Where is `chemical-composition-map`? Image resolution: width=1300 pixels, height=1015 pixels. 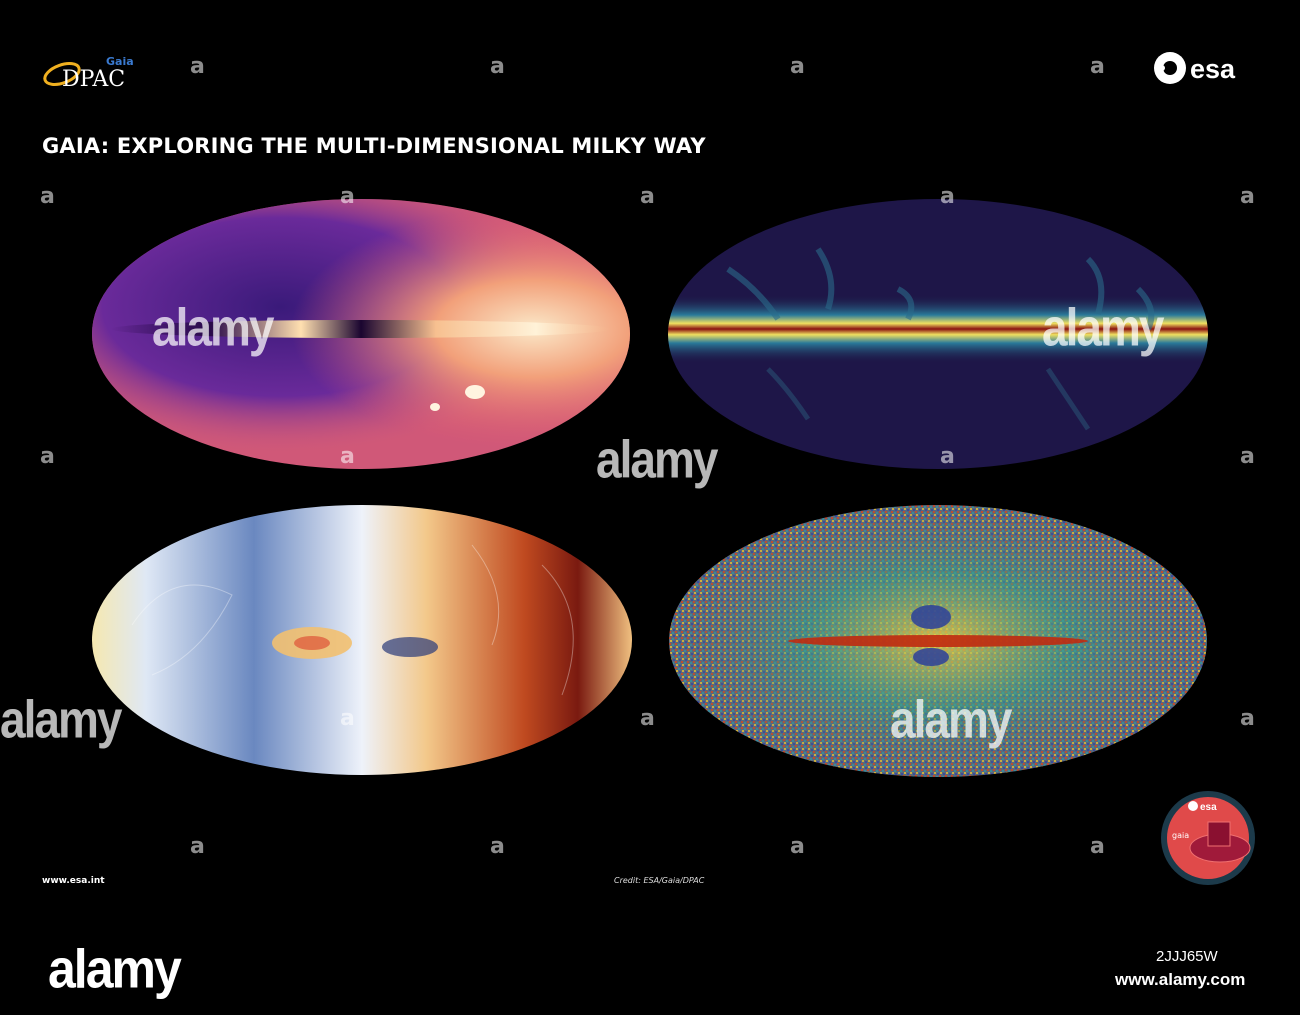 chemical-composition-map is located at coordinates (938, 641).